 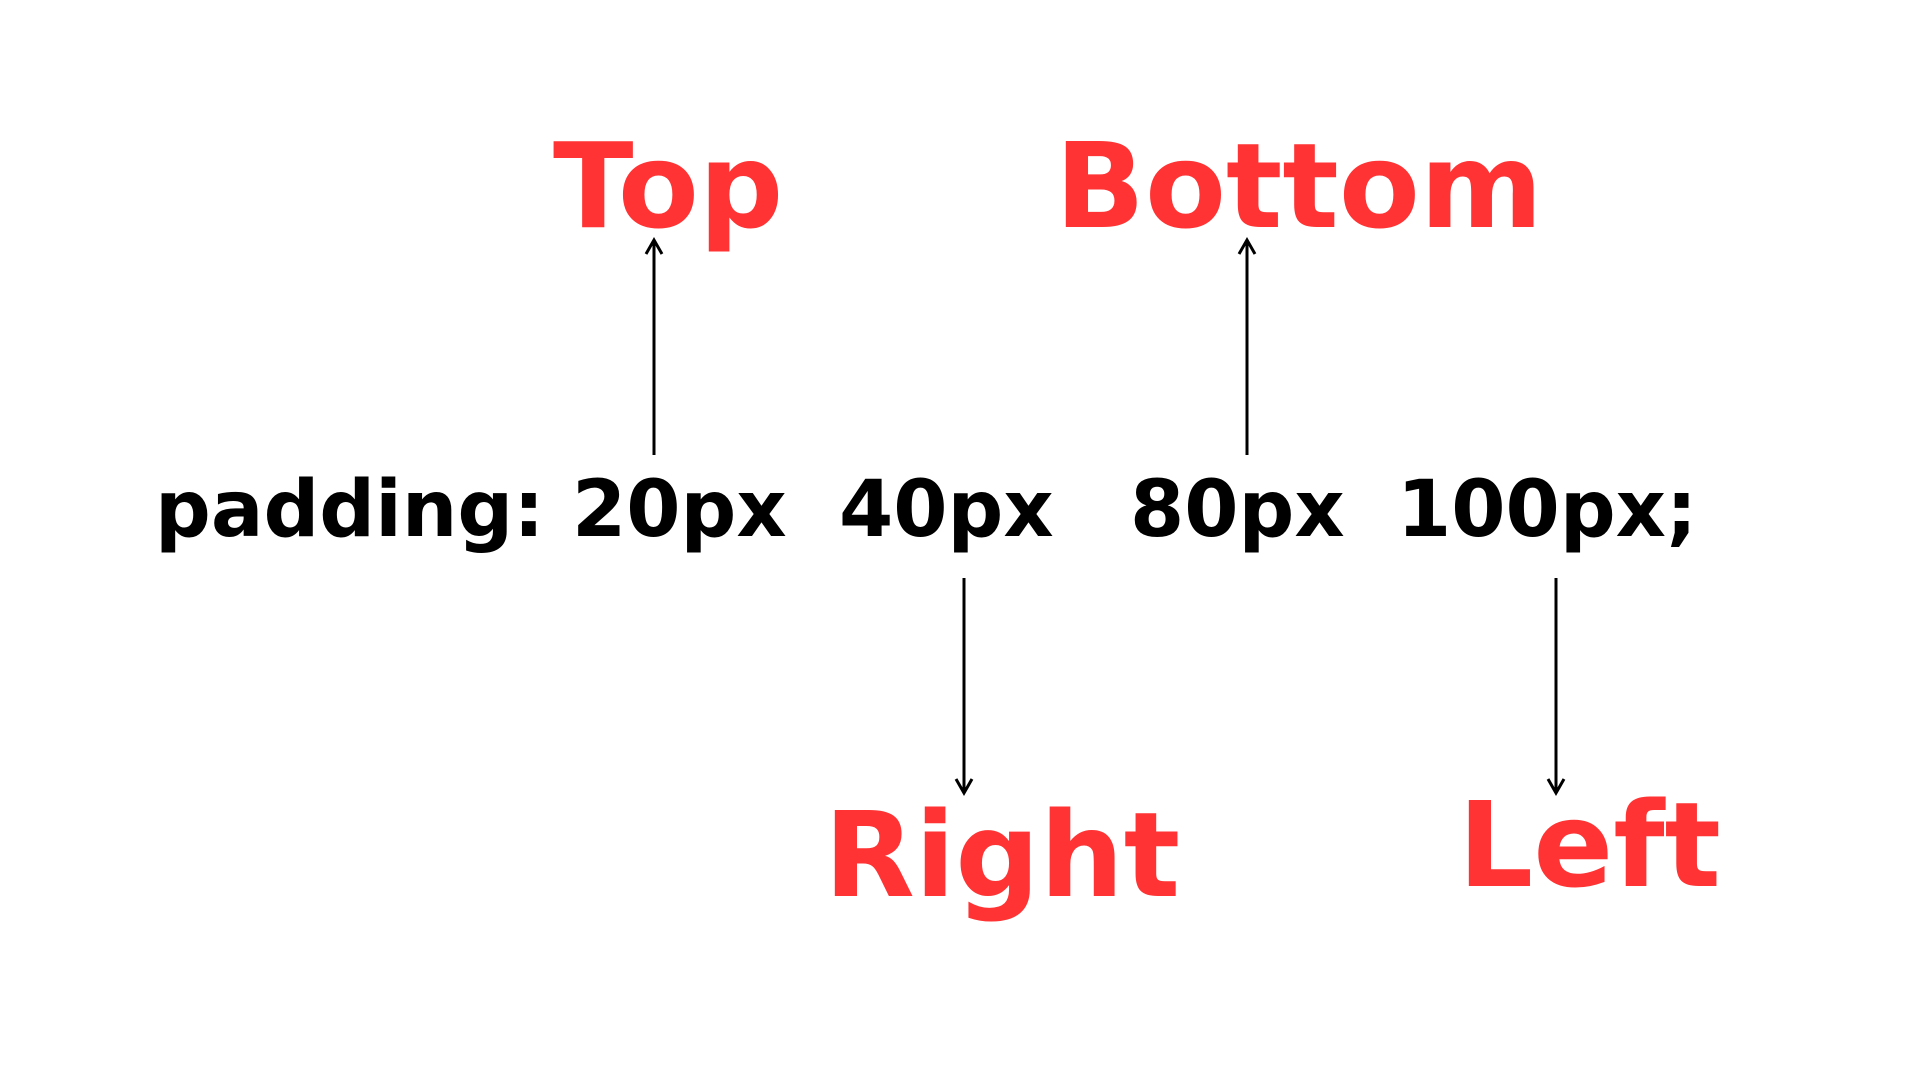 I want to click on label-bottom: Bottom, so click(x=1299, y=186).